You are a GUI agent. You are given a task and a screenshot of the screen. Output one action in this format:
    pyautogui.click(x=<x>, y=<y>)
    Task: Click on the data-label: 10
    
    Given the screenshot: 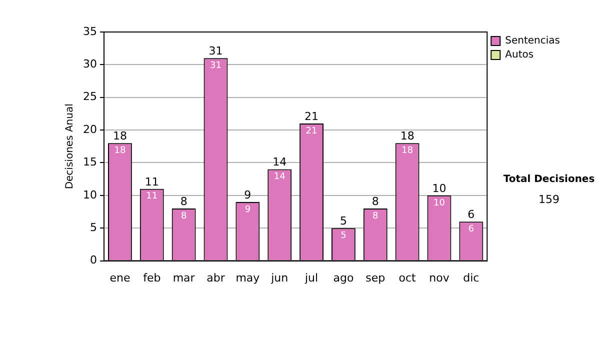 What is the action you would take?
    pyautogui.click(x=440, y=203)
    